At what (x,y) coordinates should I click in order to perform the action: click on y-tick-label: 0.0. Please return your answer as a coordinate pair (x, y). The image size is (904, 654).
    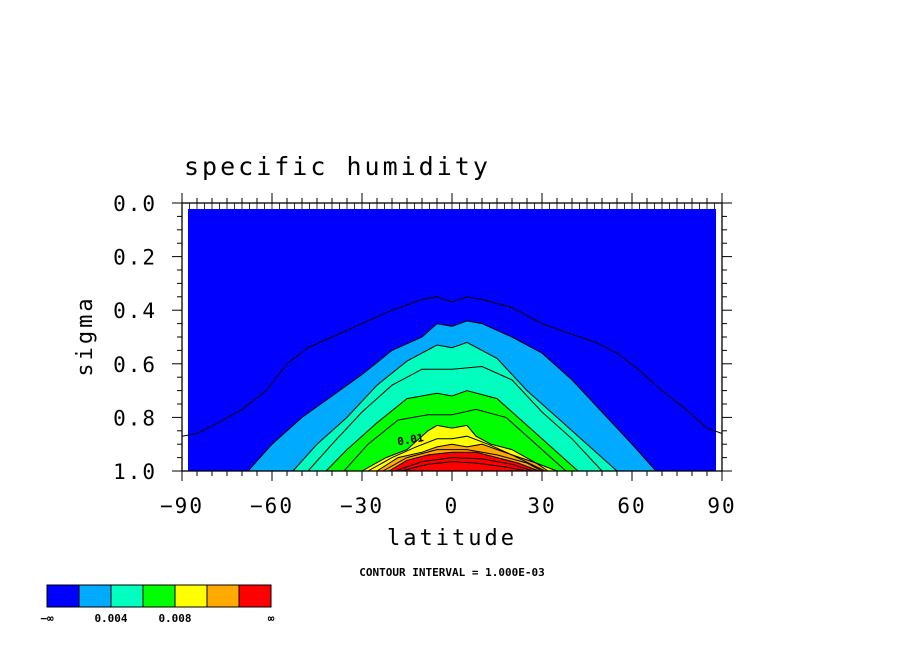
    Looking at the image, I should click on (135, 204).